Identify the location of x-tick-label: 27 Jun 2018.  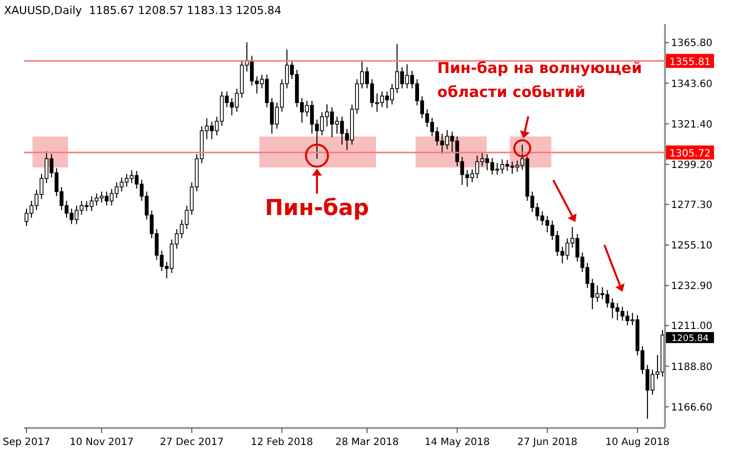
(547, 442).